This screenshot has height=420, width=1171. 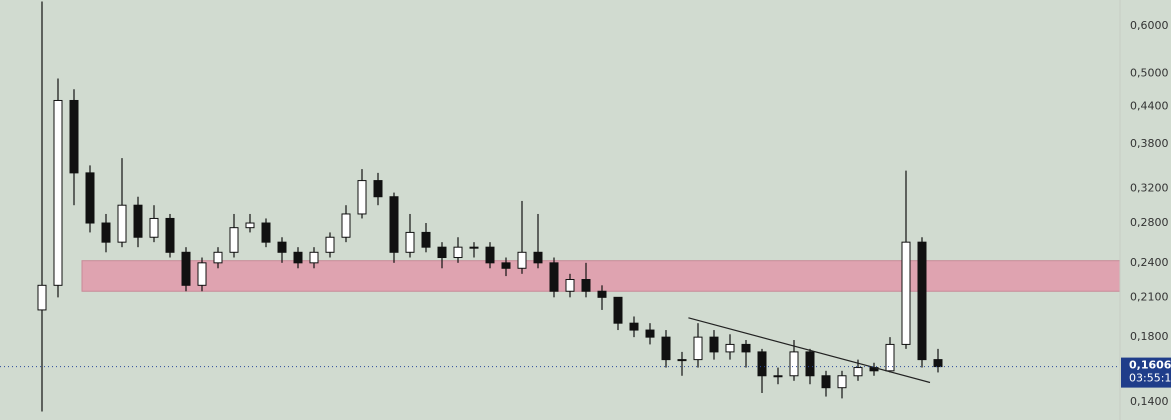 What do you see at coordinates (1149, 401) in the screenshot?
I see `y-tick-label: 0,1400` at bounding box center [1149, 401].